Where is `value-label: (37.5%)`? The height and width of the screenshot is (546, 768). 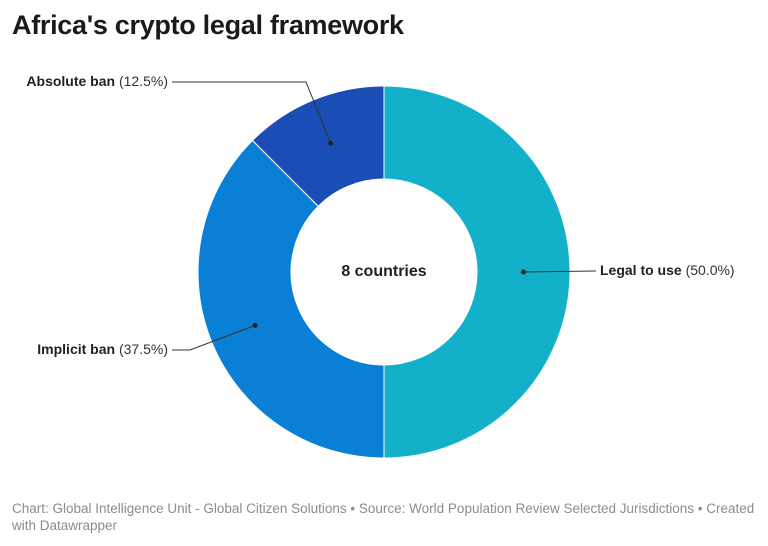
value-label: (37.5%) is located at coordinates (143, 349).